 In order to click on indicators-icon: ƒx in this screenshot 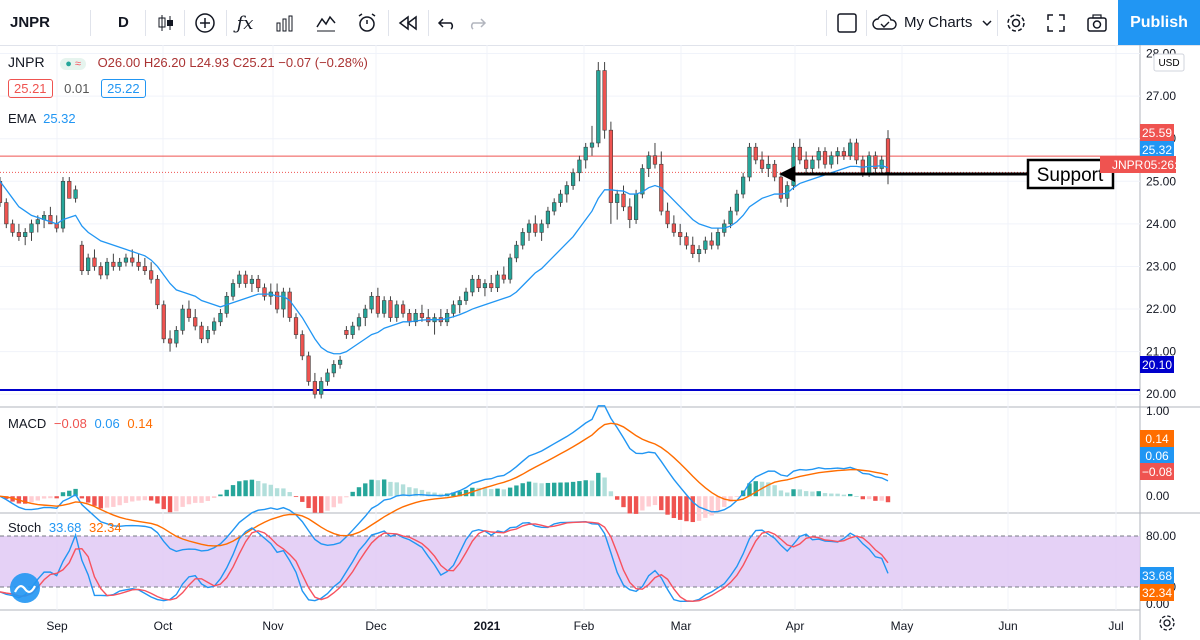, I will do `click(245, 23)`.